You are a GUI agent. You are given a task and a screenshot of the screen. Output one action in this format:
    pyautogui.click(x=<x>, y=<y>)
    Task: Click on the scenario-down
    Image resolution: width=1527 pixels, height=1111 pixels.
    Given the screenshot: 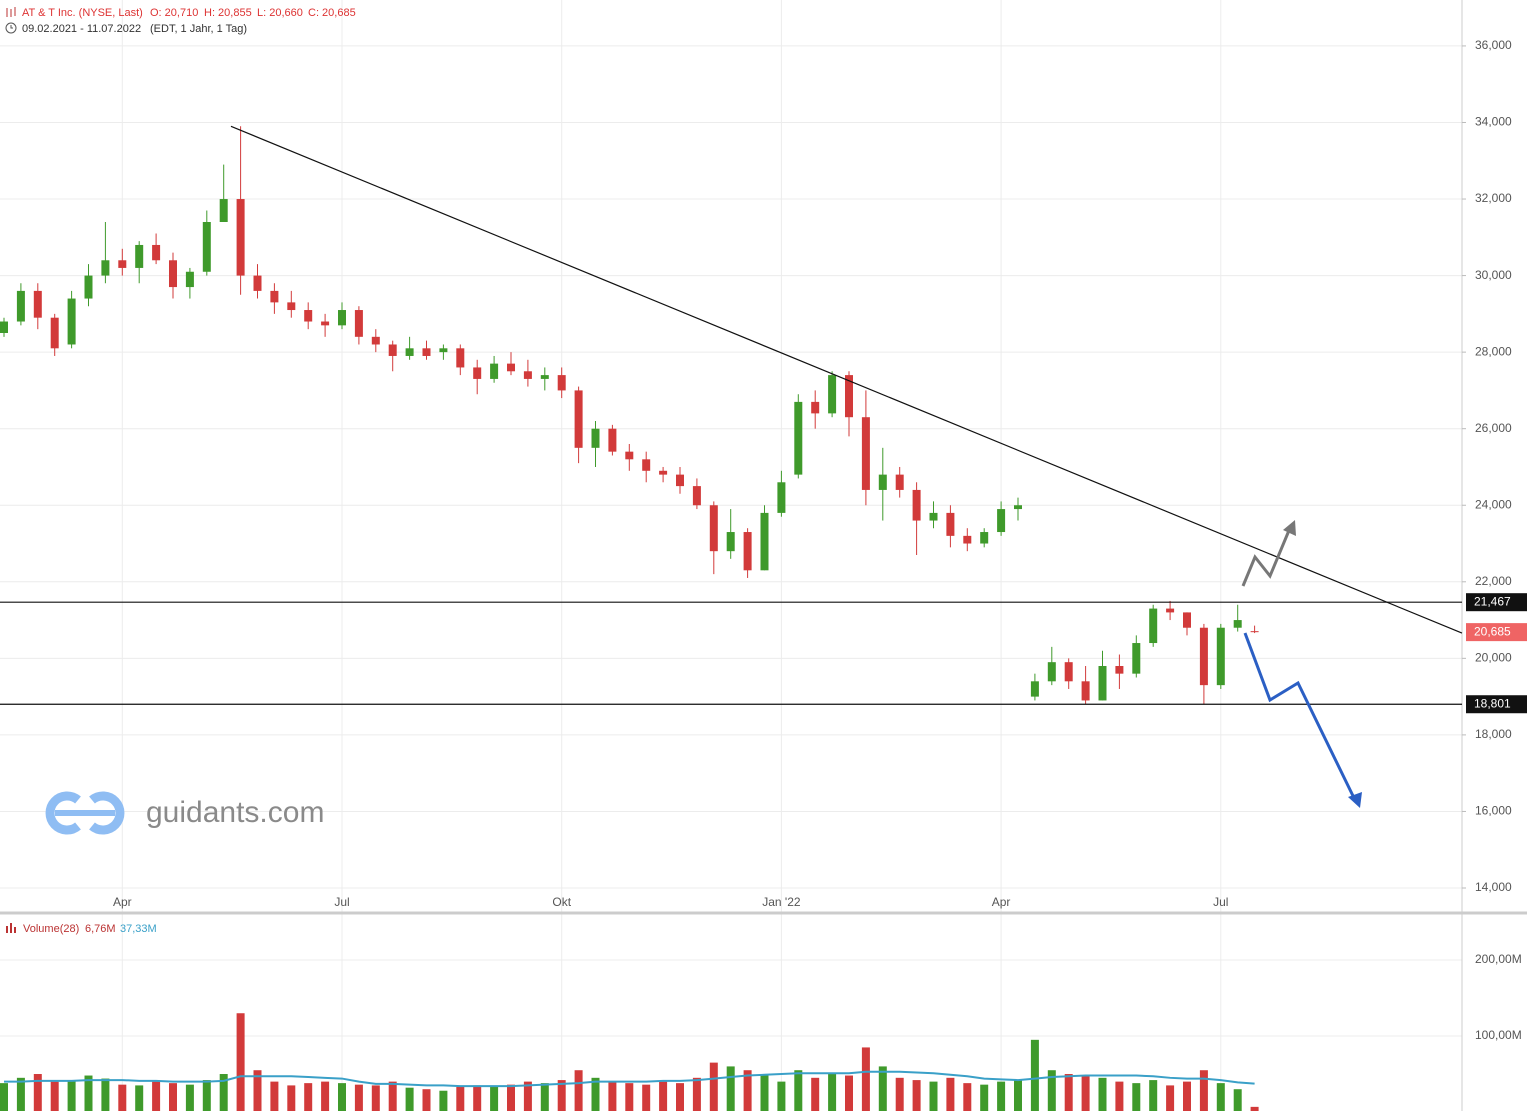 What is the action you would take?
    pyautogui.click(x=1302, y=720)
    